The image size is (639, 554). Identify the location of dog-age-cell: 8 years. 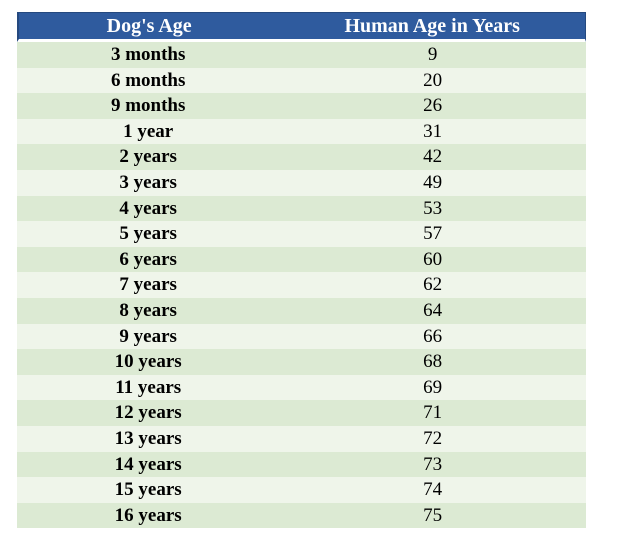
(148, 310).